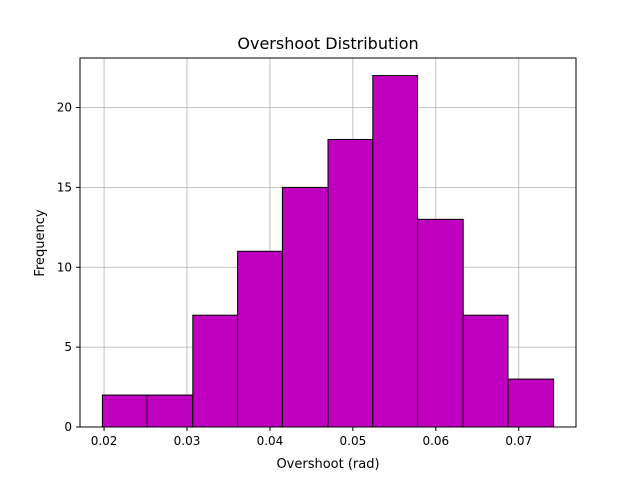 The height and width of the screenshot is (480, 640). I want to click on y-tick-label-1: 5, so click(68, 347).